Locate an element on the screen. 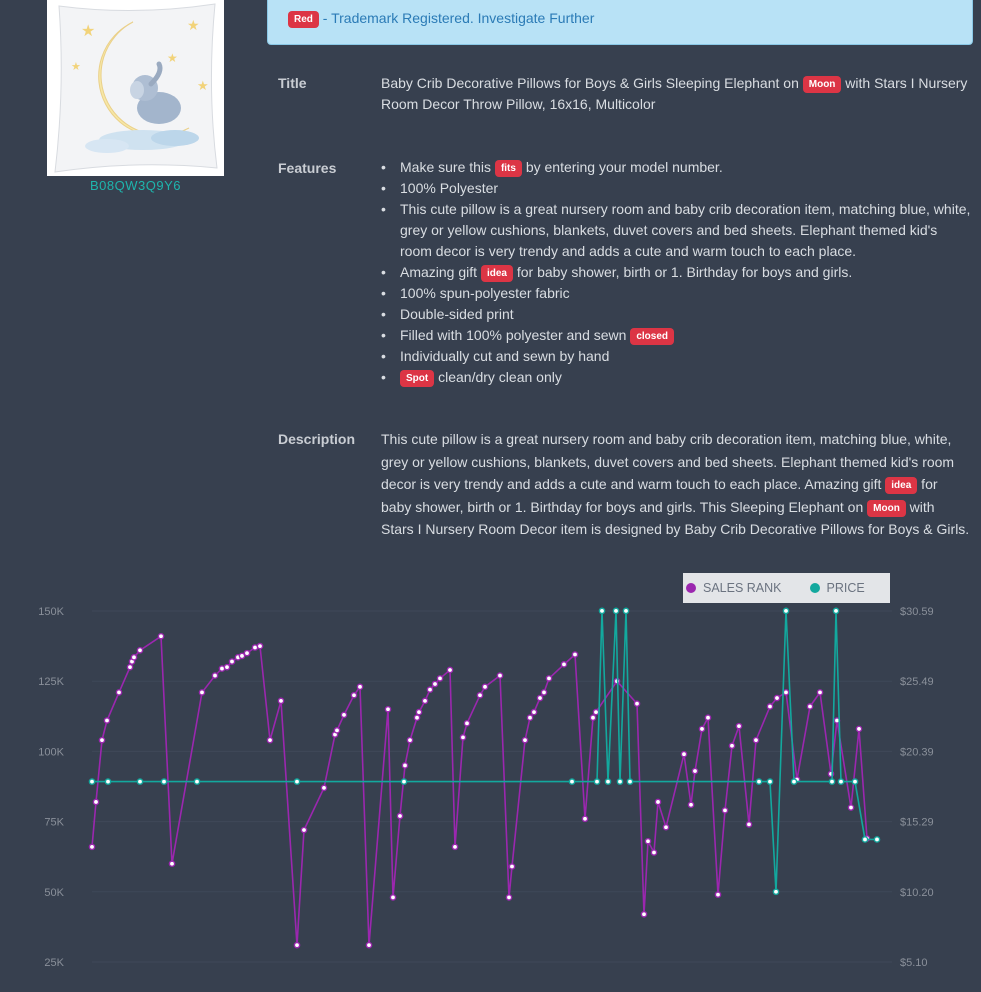  legend-sales-rank: SALES RANK is located at coordinates (734, 588).